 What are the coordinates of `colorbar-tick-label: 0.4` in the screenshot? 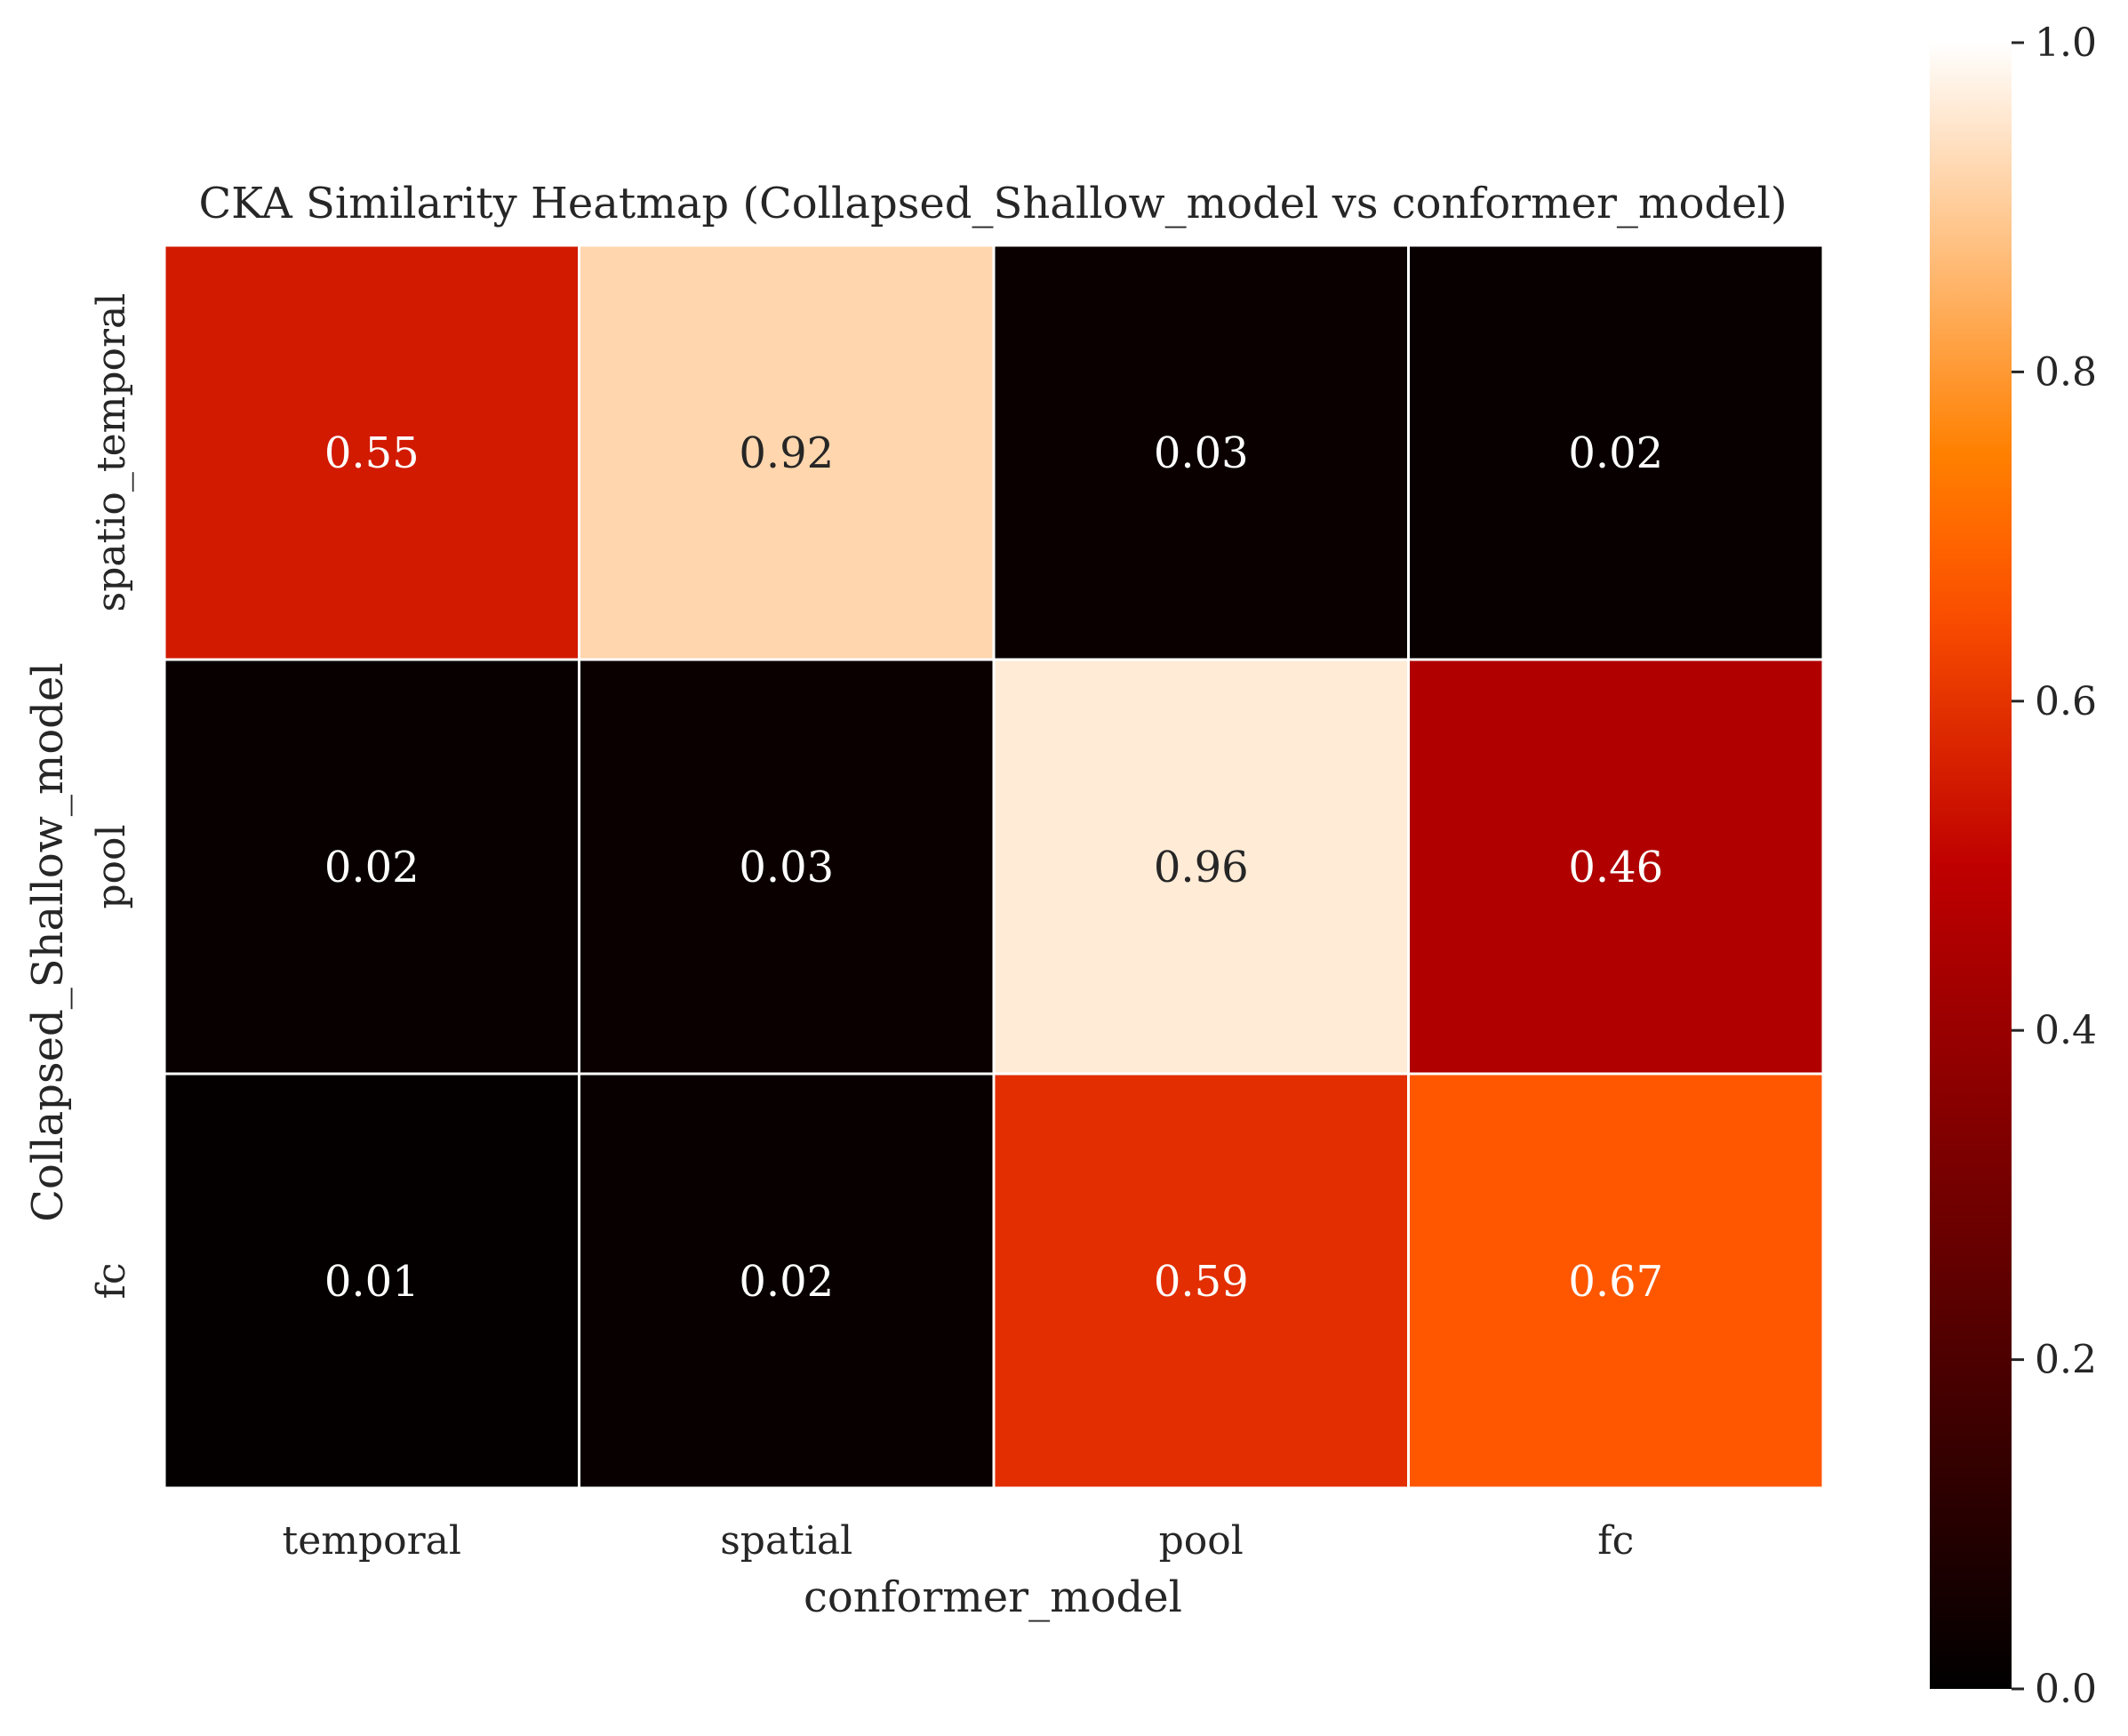 It's located at (2066, 1030).